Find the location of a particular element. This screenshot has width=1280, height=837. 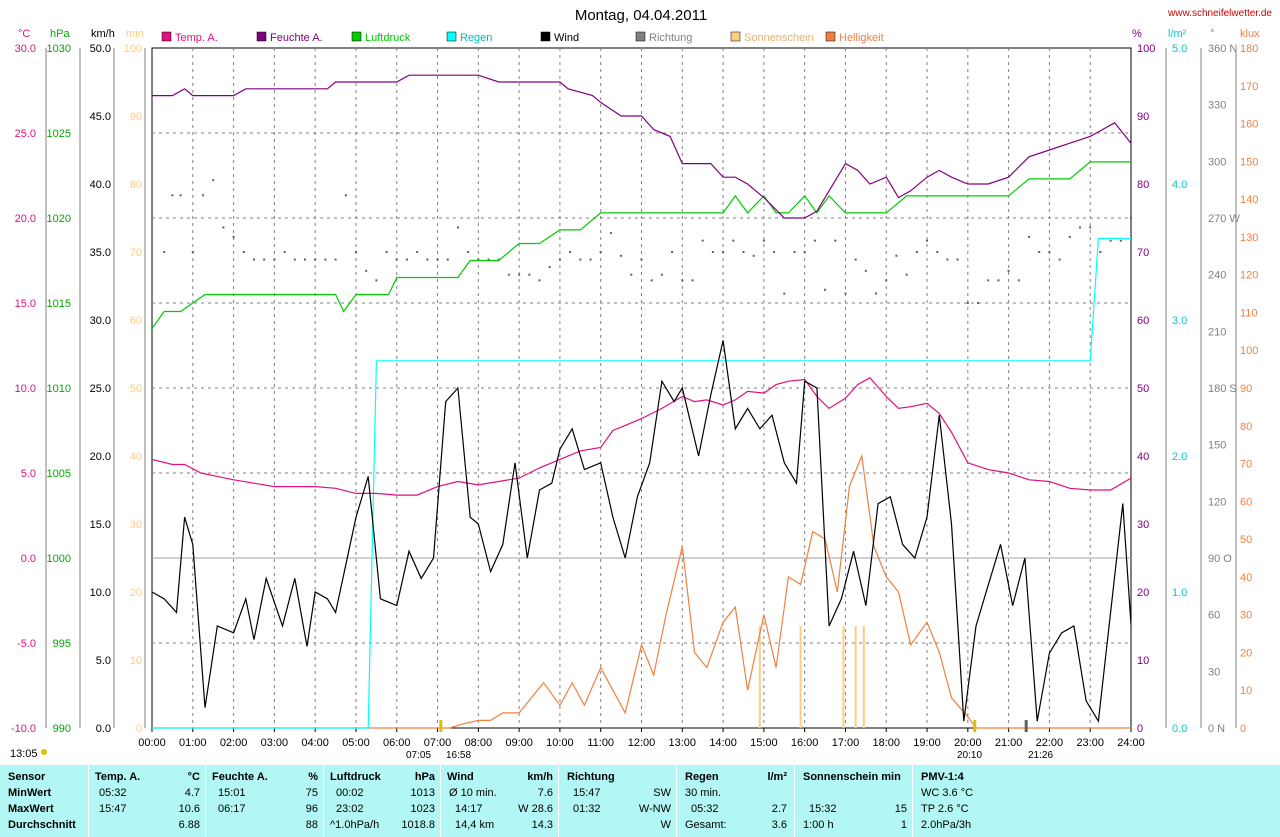

direction-axis-tick: 90 O is located at coordinates (1220, 559).